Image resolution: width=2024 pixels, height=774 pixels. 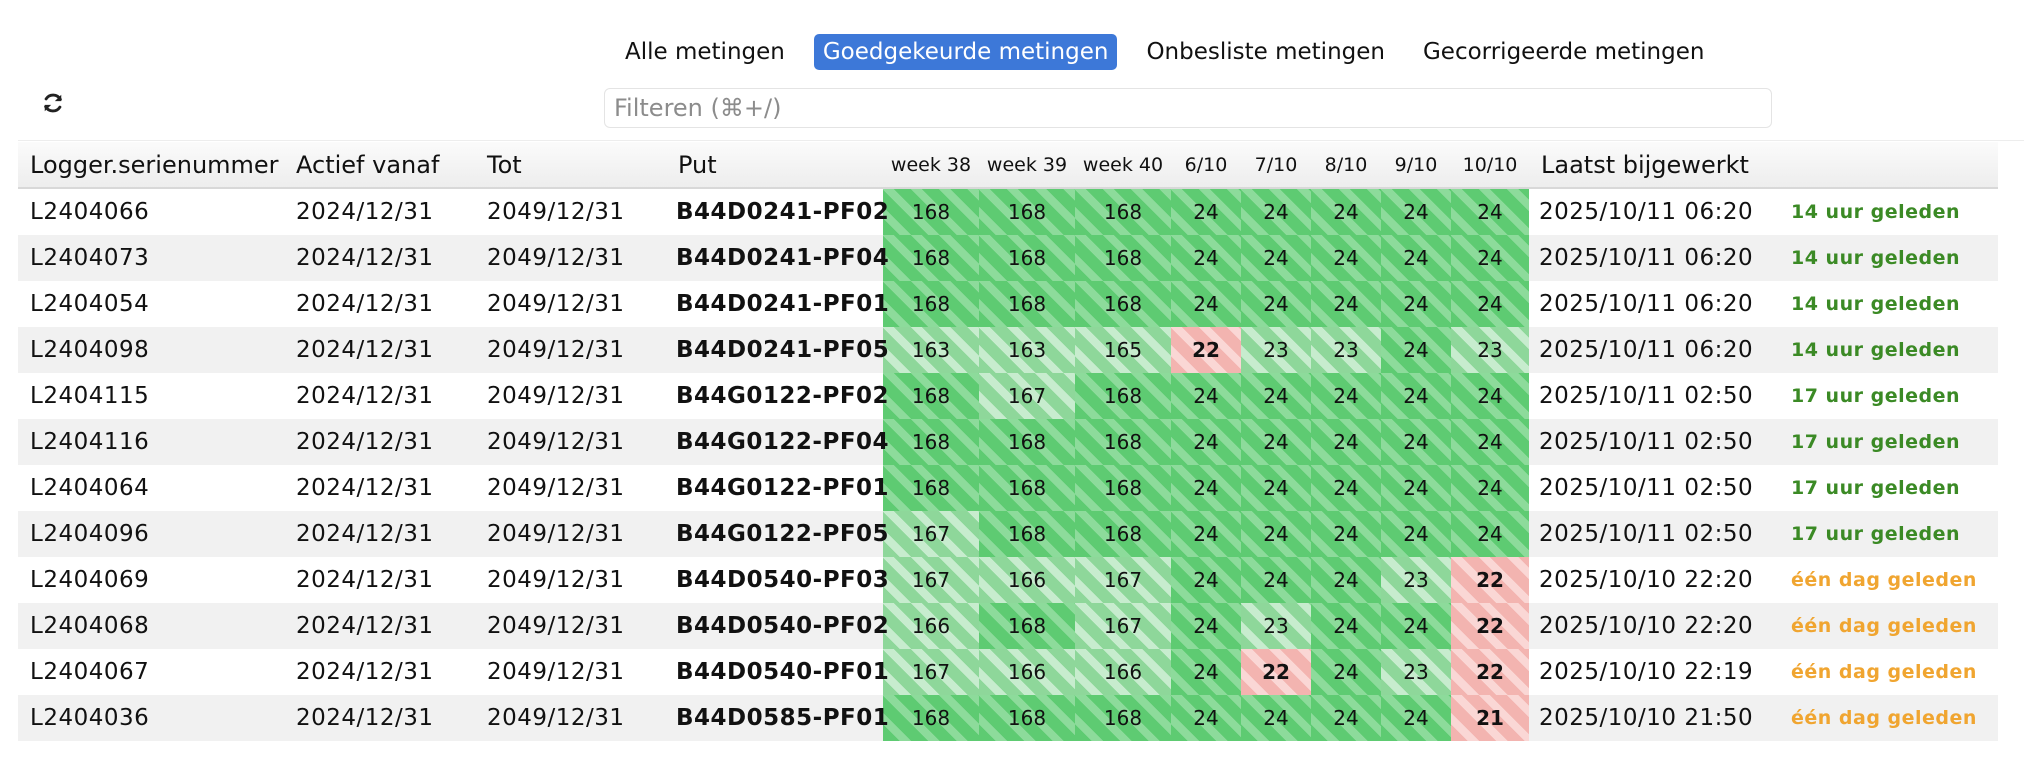 I want to click on last-updated-cell: 2025/10/10 22:20, so click(x=1646, y=580).